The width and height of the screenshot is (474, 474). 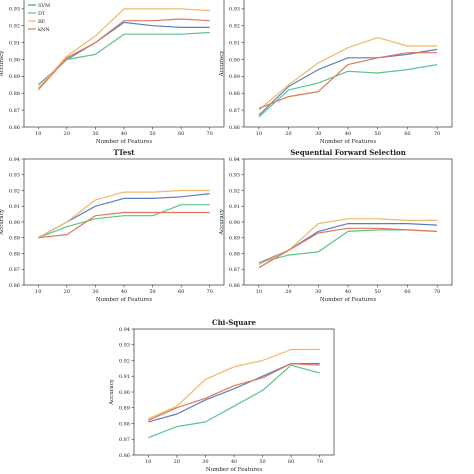 I want to click on legend-label-knn: kNN, so click(x=44, y=30).